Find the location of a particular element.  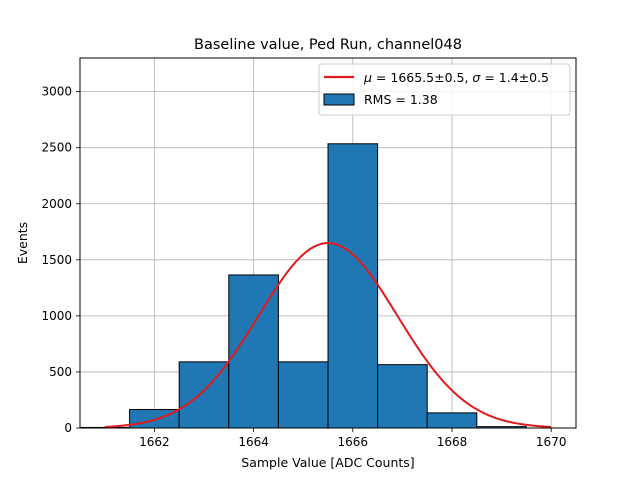

legend-fit-label: μ = 1665.5±0.5, σ = 1.4±0.5 is located at coordinates (456, 77).